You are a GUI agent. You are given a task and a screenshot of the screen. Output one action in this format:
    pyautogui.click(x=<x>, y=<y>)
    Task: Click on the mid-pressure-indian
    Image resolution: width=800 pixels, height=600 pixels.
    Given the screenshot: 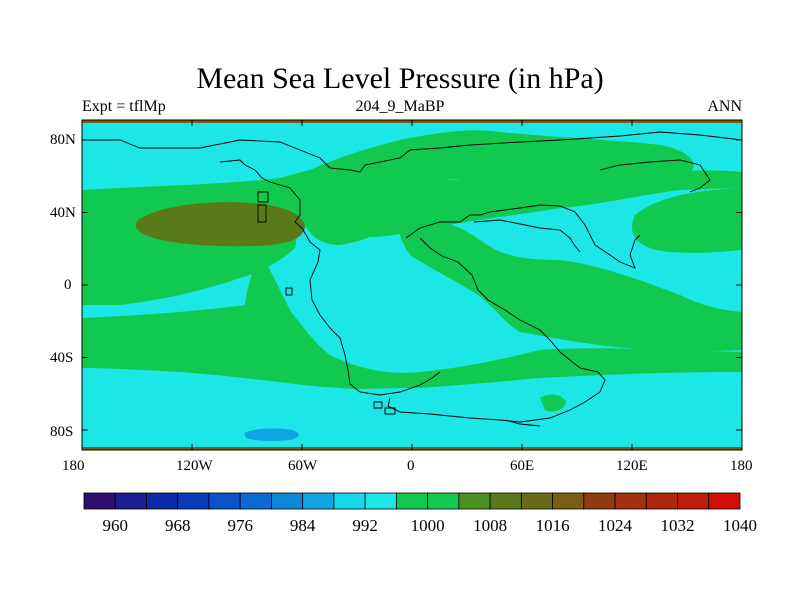 What is the action you would take?
    pyautogui.click(x=570, y=283)
    